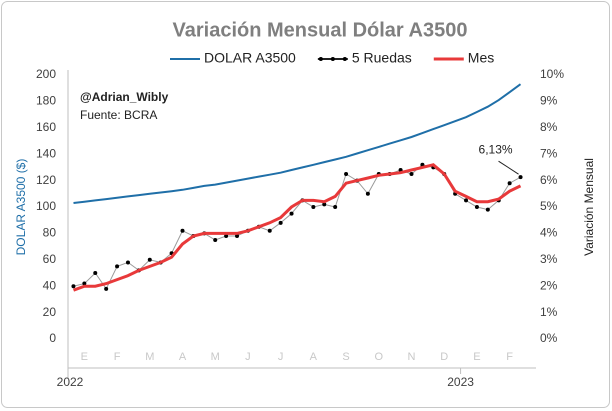 This screenshot has height=411, width=612. What do you see at coordinates (70, 382) in the screenshot?
I see `x-group-label: 2022` at bounding box center [70, 382].